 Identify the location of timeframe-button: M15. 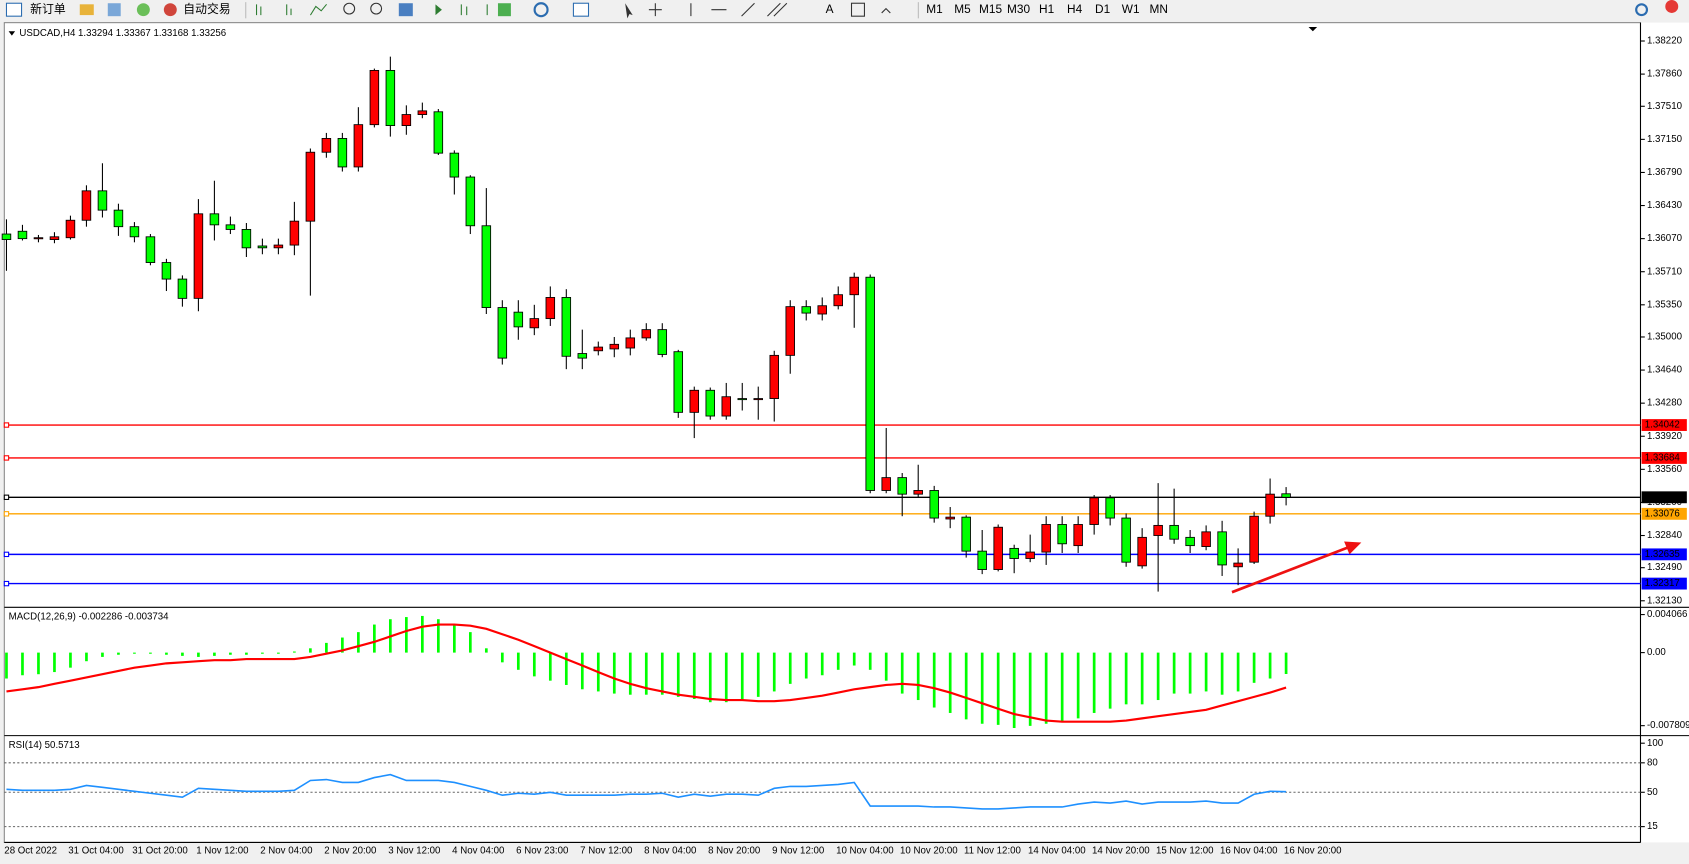
(990, 9).